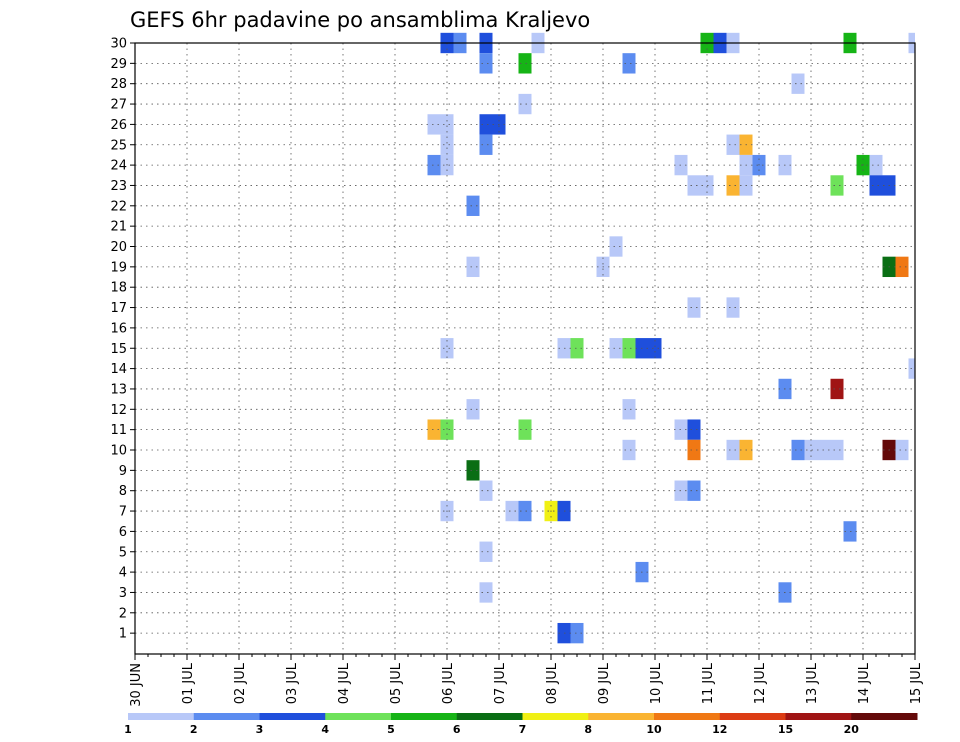  What do you see at coordinates (136, 685) in the screenshot?
I see `x-tick-label: 30 JUN` at bounding box center [136, 685].